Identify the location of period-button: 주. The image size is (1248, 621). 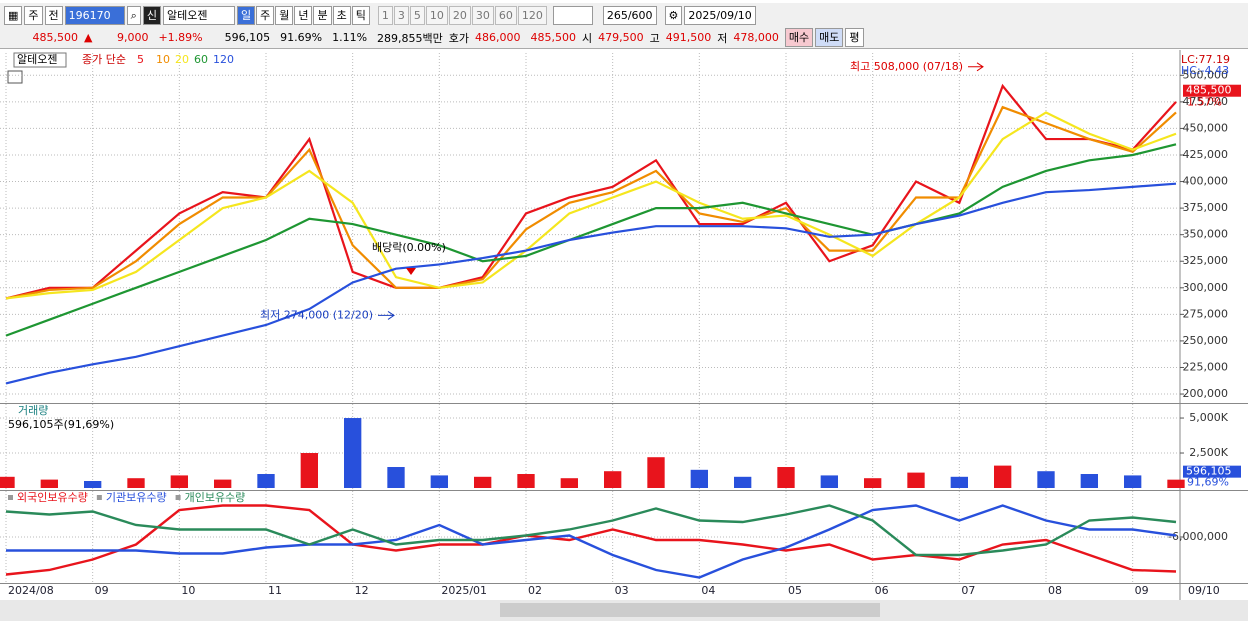
(265, 15).